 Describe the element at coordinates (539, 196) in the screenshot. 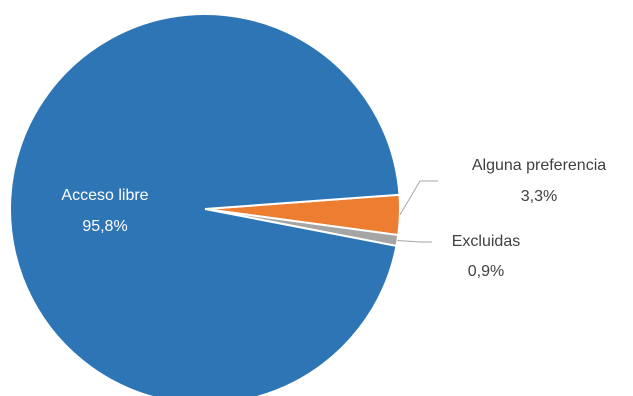

I see `label-alguna-preferencia-value: 3,3%` at that location.